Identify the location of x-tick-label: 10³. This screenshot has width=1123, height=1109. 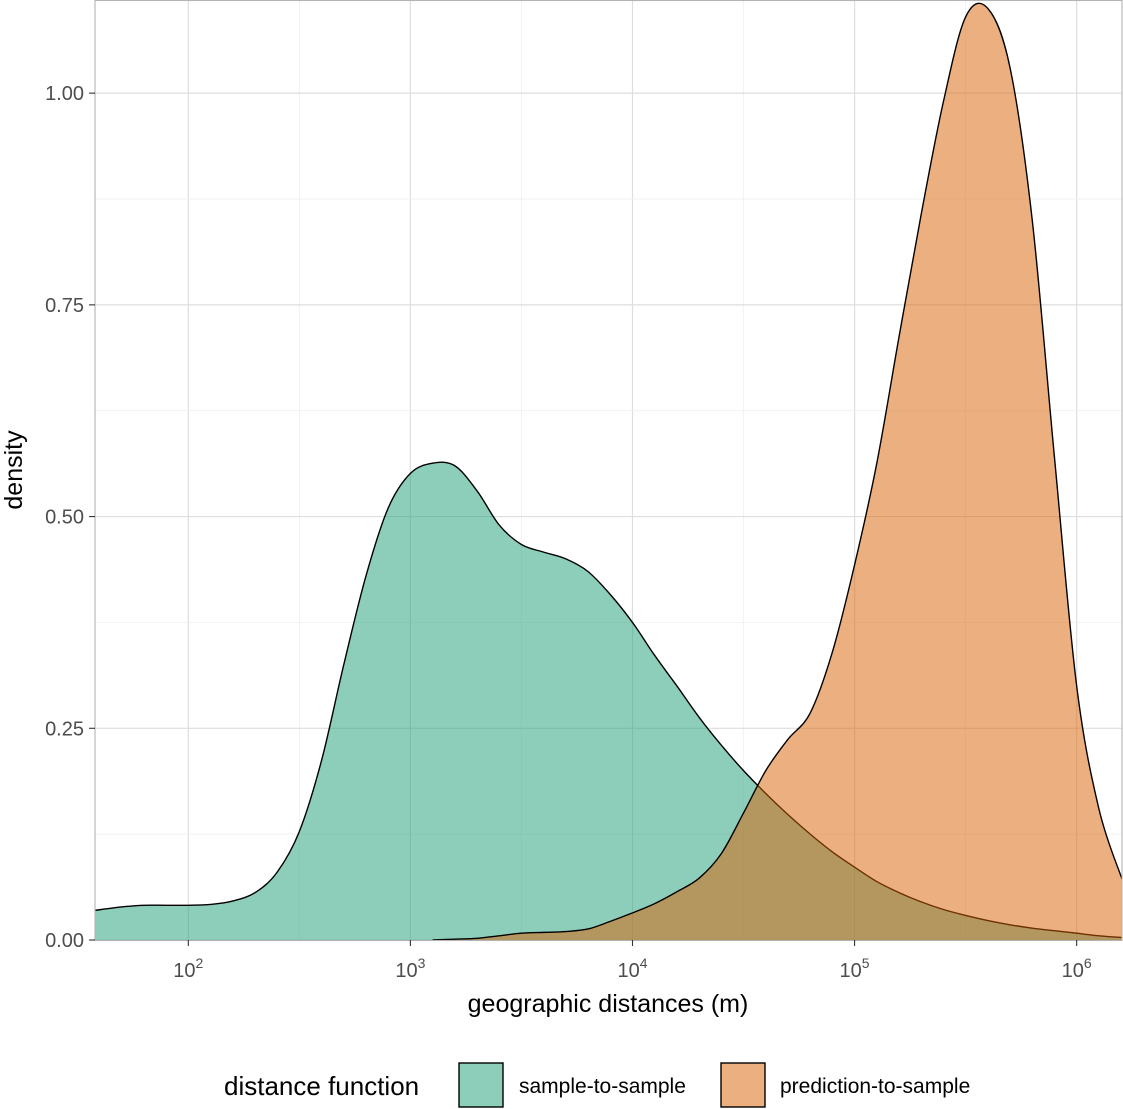
(410, 968).